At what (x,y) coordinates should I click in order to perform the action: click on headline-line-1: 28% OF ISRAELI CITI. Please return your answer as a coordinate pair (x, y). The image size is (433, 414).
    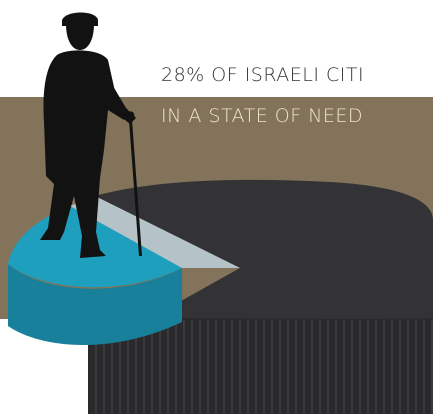
    Looking at the image, I should click on (263, 75).